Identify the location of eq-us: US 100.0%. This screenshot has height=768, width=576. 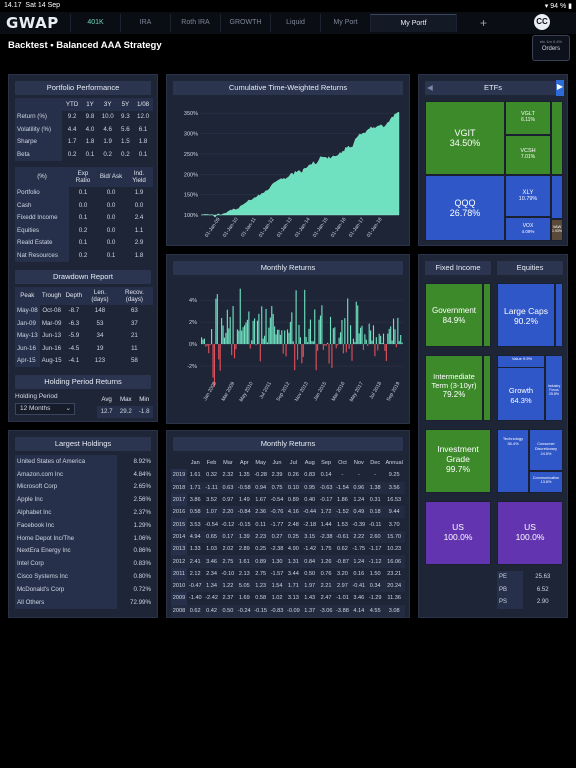
(530, 533).